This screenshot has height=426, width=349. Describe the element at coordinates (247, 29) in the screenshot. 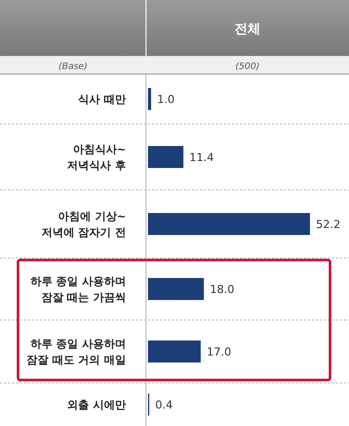

I see `chart-title: 전체` at that location.